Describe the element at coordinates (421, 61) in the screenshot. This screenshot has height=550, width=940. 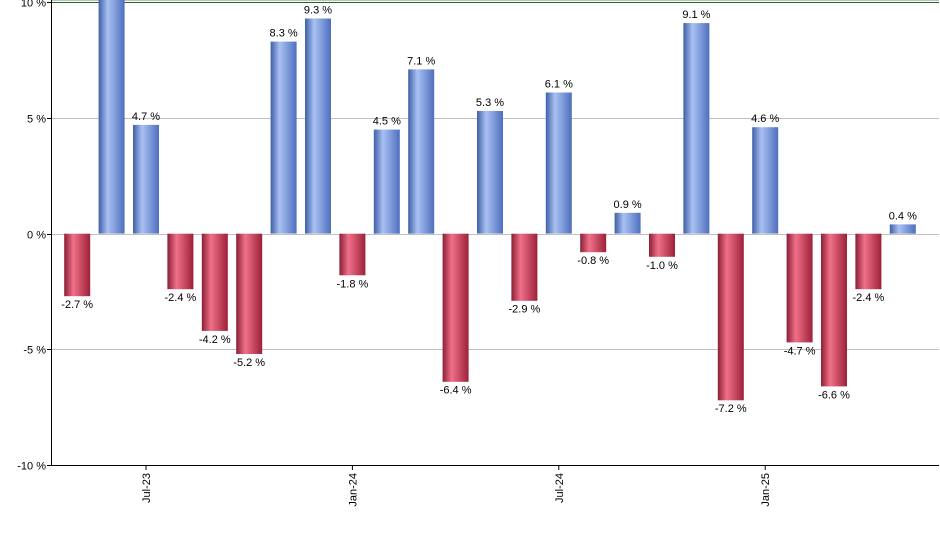
I see `data-label: 7.1 %` at that location.